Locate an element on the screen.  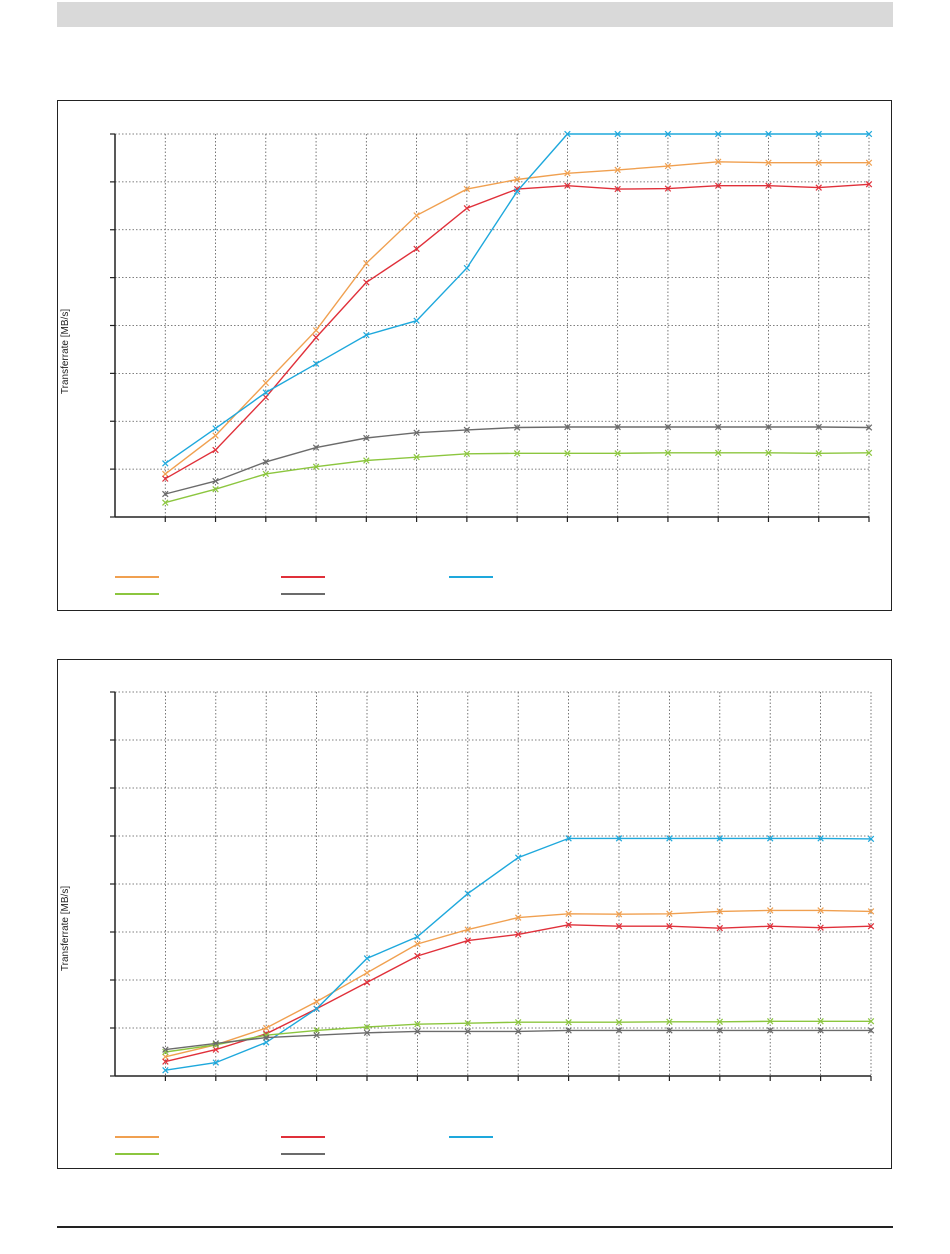
footer-rule is located at coordinates (475, 1227).